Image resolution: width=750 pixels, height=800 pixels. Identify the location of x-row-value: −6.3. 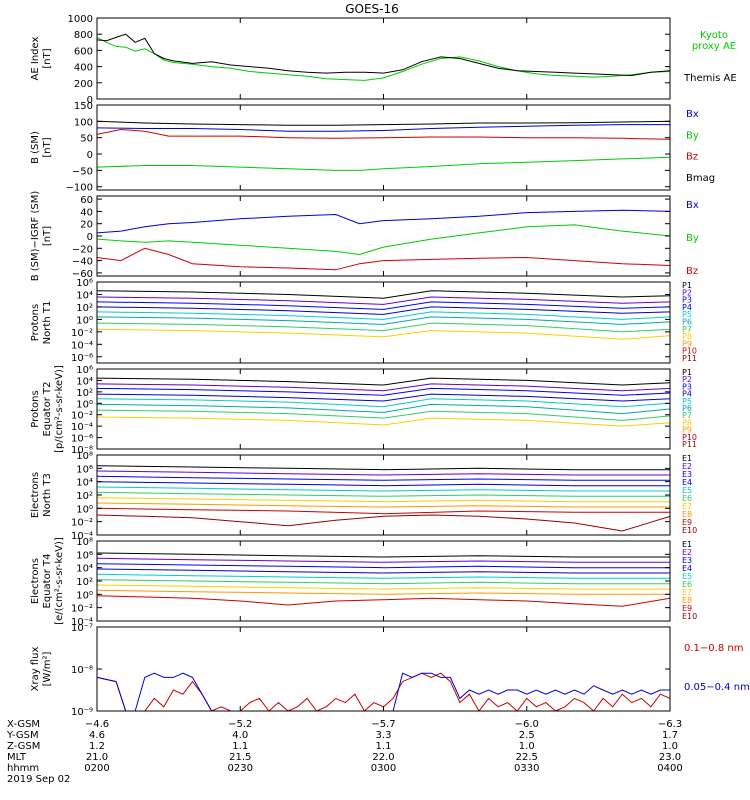
(670, 724).